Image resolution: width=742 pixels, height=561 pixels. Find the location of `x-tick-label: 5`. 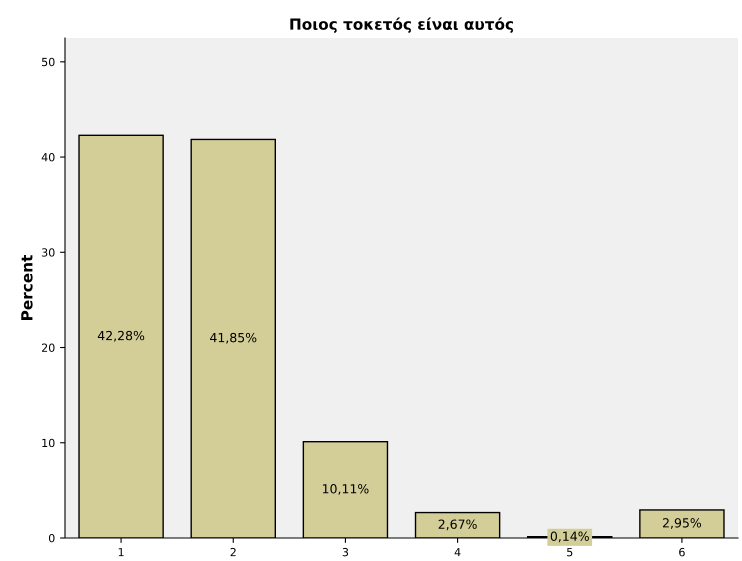

x-tick-label: 5 is located at coordinates (569, 552).